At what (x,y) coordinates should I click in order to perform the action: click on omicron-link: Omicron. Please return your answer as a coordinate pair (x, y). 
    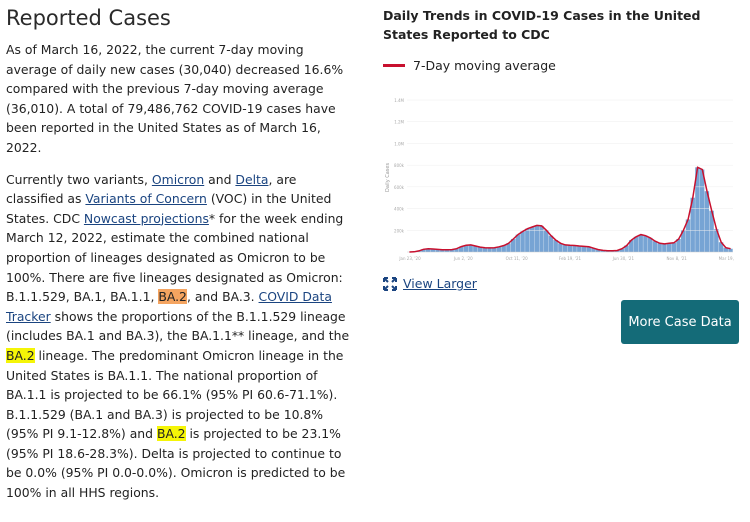
    Looking at the image, I should click on (178, 179).